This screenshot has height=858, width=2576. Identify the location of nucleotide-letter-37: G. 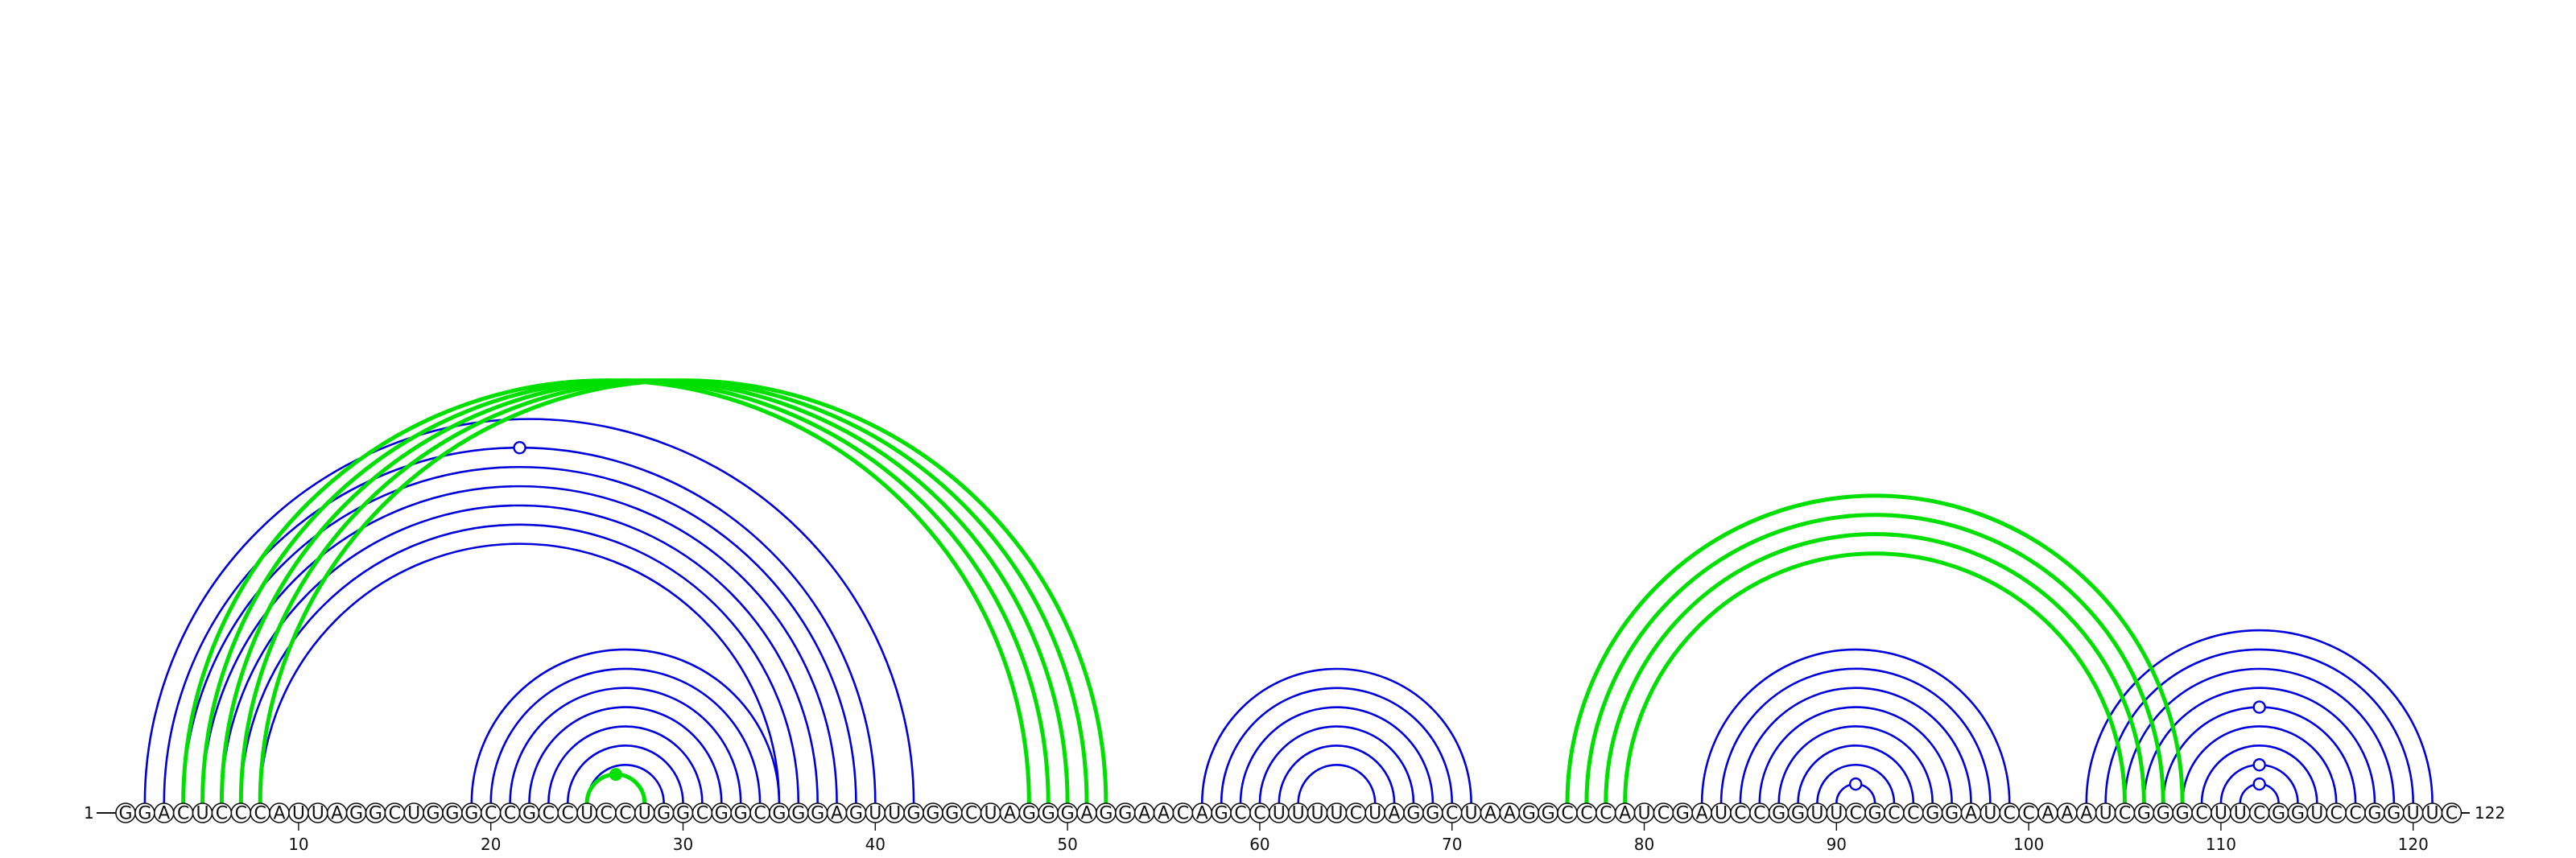
(817, 814).